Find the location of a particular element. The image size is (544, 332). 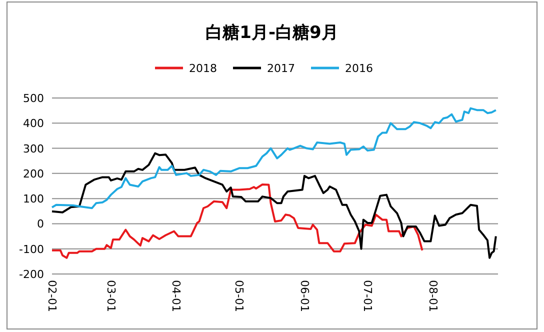

x-tick-label: 02-01 is located at coordinates (52, 296).